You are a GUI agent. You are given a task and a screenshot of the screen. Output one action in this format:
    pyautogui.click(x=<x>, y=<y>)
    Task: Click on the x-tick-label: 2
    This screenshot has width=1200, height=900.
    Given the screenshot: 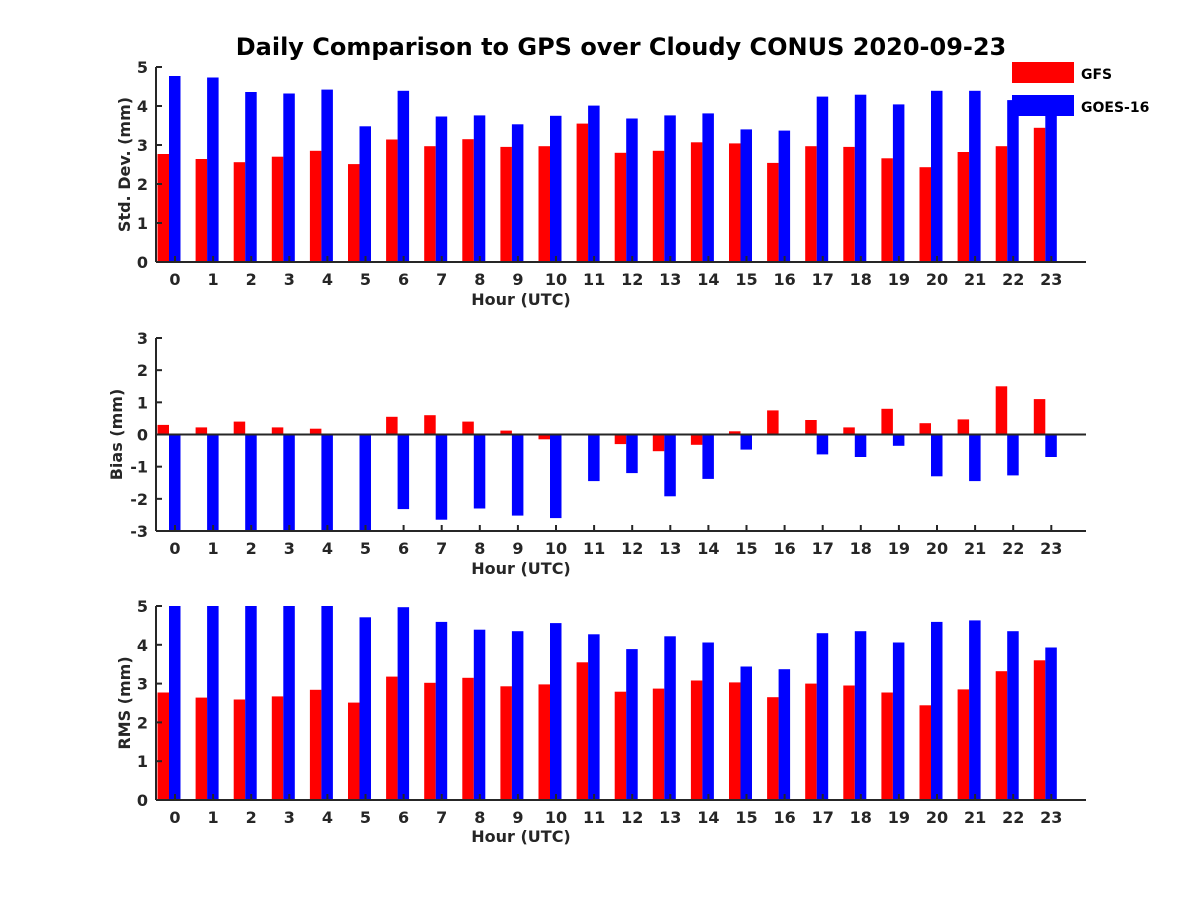 What is the action you would take?
    pyautogui.click(x=251, y=817)
    